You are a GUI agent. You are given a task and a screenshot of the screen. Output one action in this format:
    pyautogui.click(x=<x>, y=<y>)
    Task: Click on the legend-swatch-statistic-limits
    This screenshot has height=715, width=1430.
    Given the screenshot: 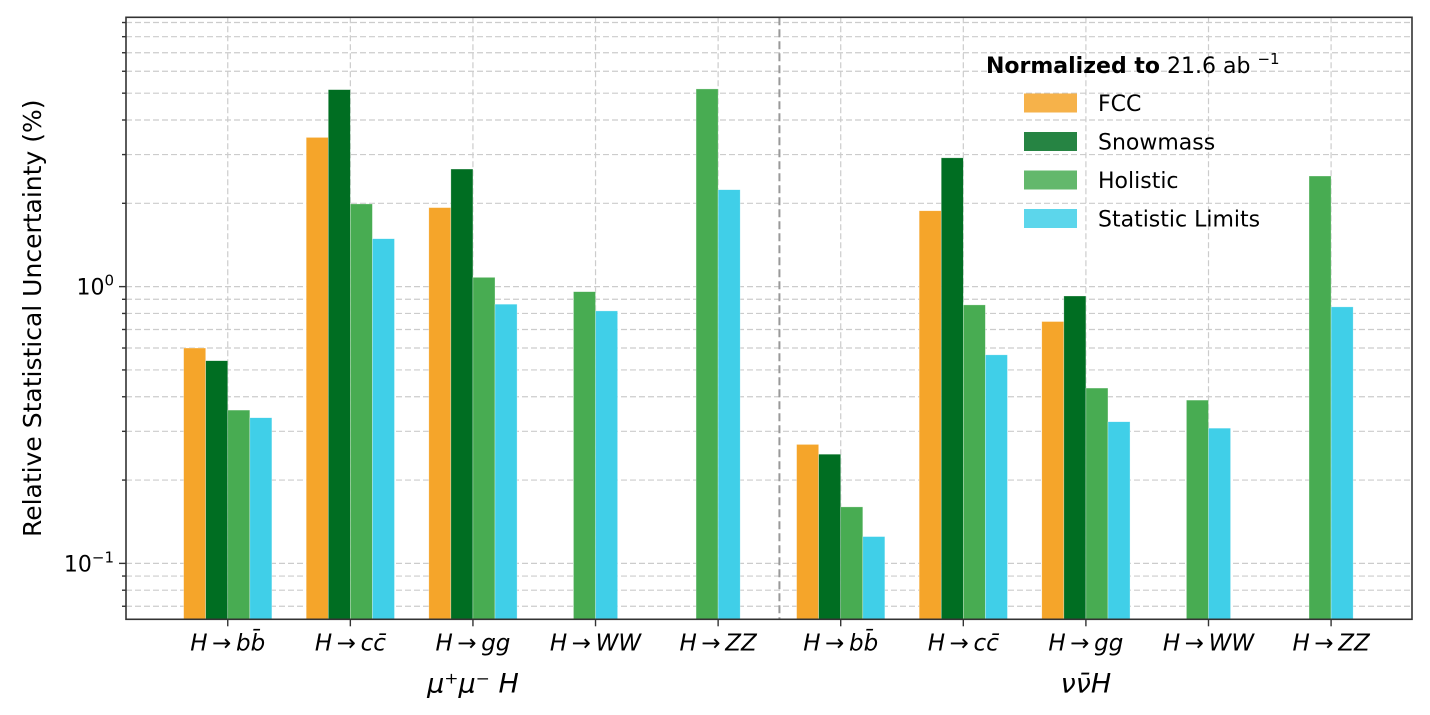 What is the action you would take?
    pyautogui.click(x=1050, y=218)
    